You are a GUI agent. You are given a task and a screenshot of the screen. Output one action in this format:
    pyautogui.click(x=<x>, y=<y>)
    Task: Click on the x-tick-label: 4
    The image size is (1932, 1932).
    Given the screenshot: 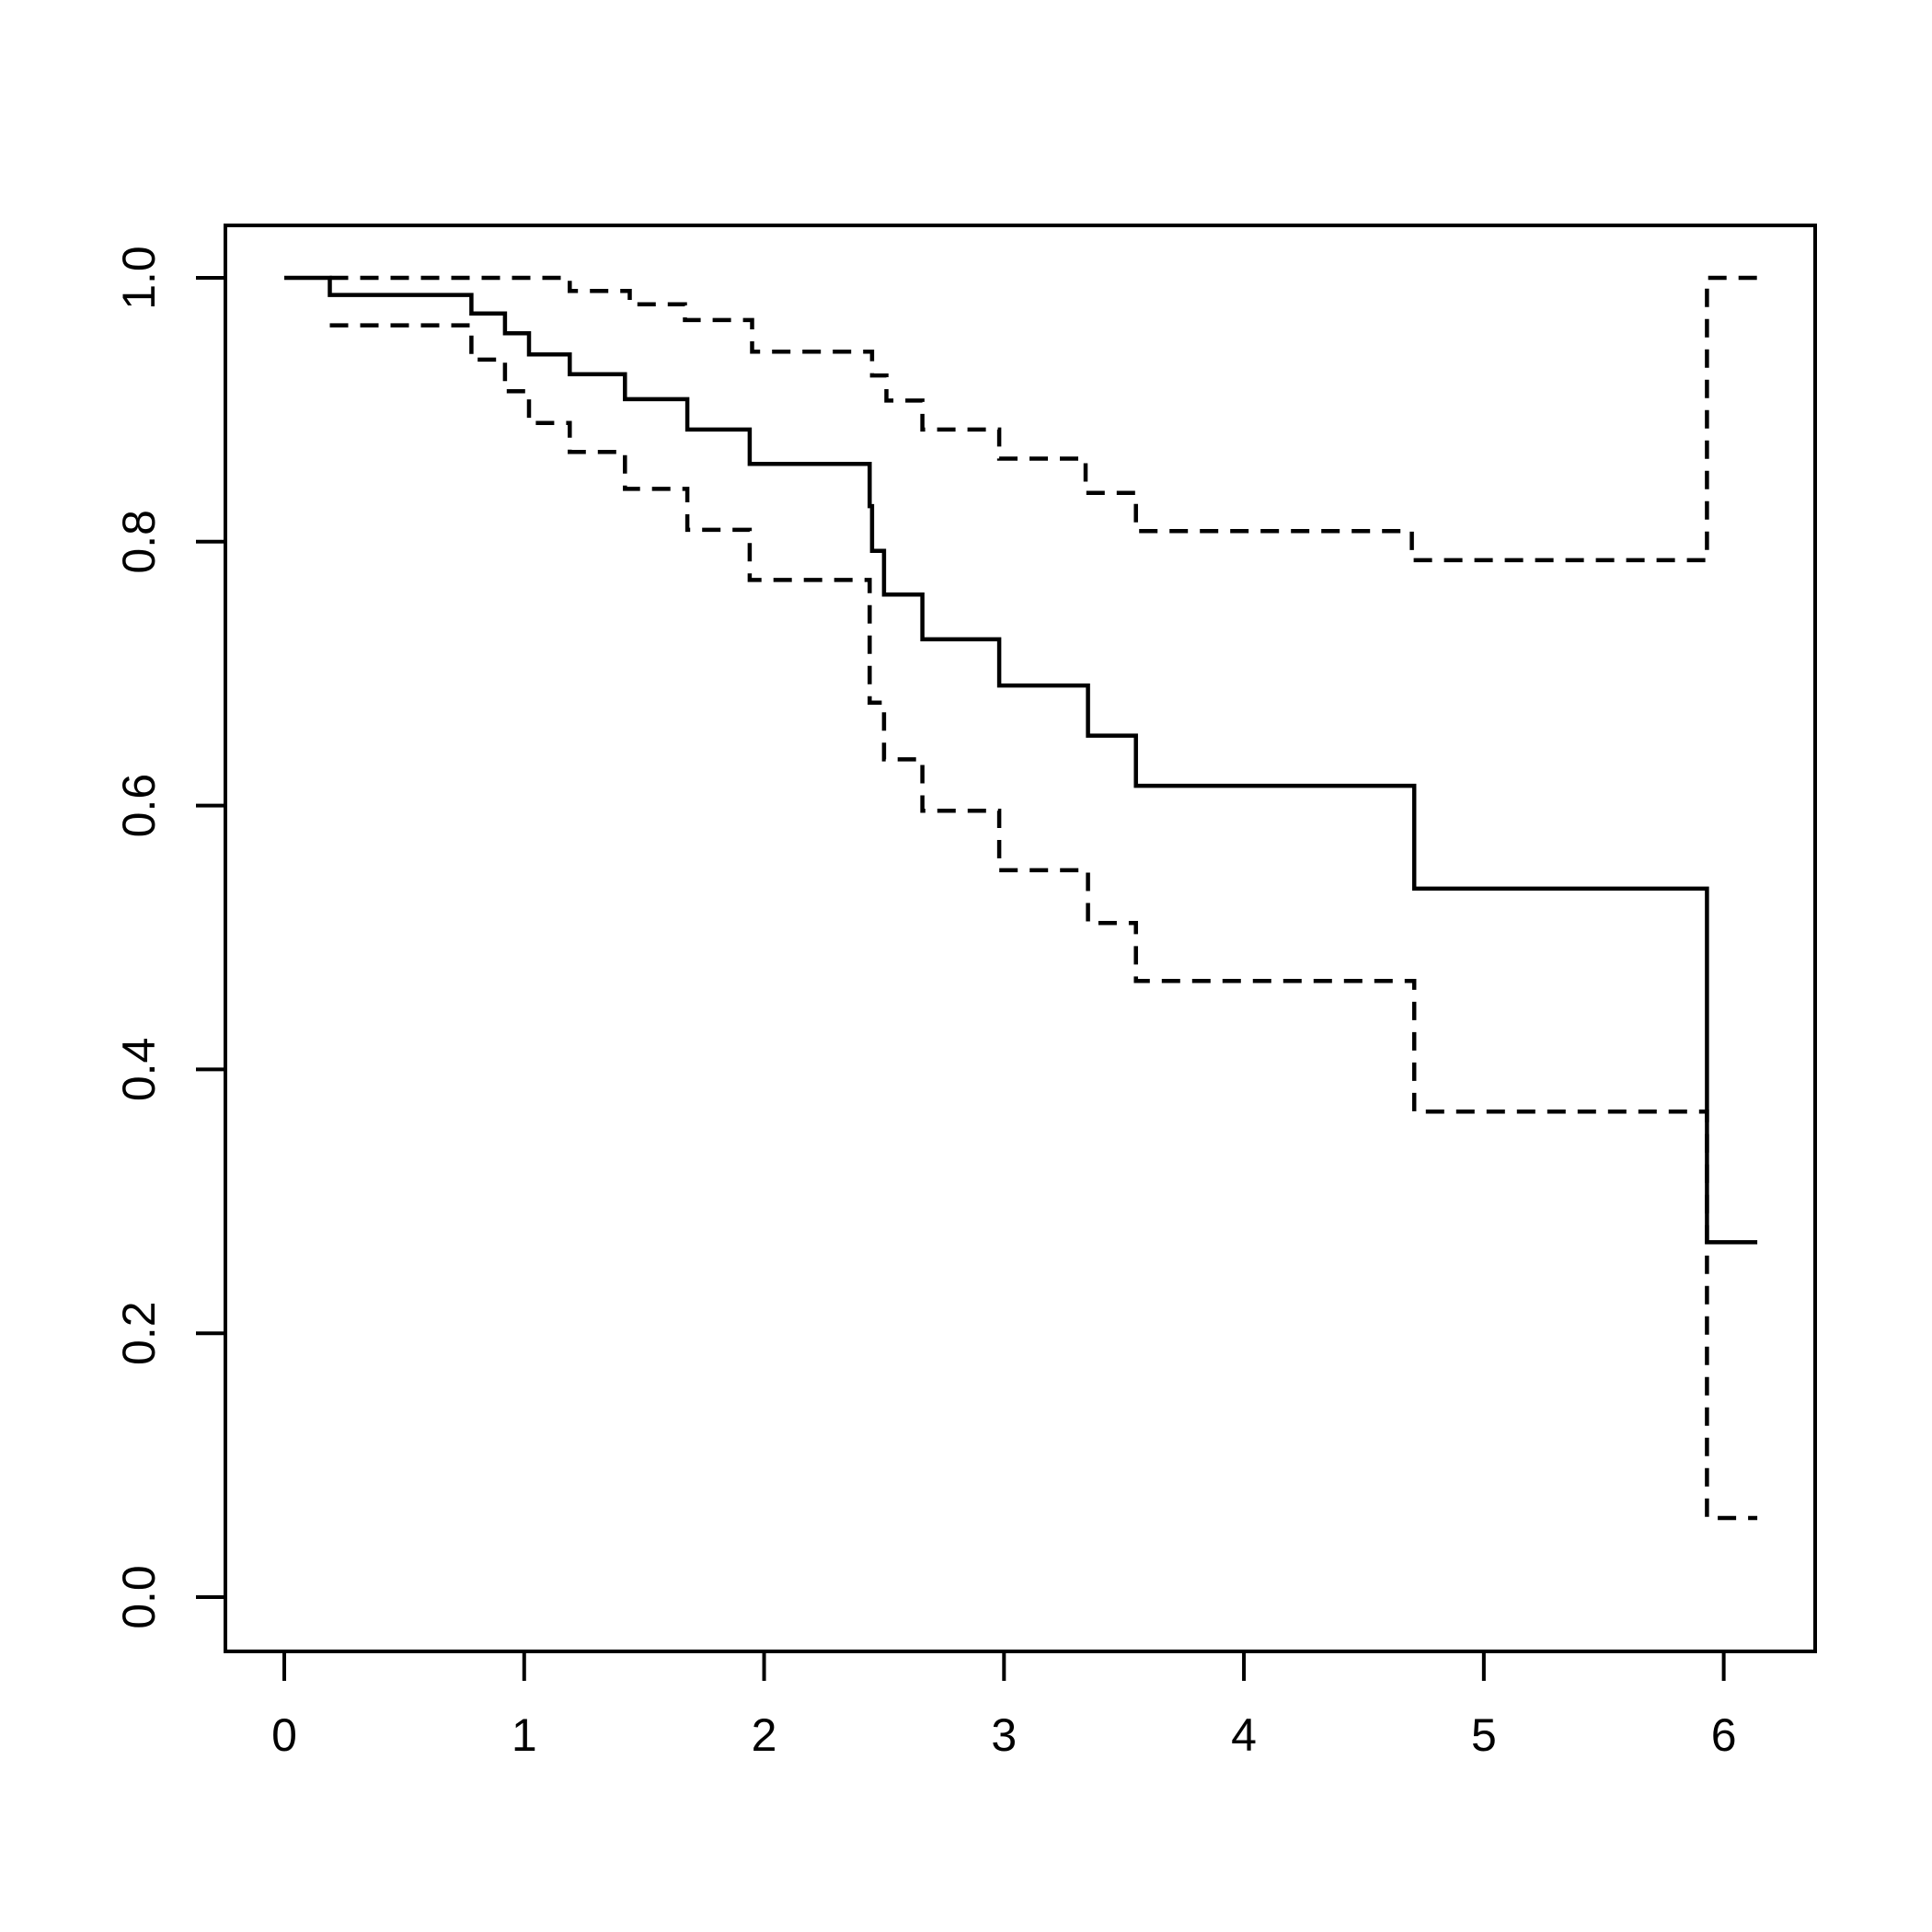 What is the action you would take?
    pyautogui.click(x=1244, y=1735)
    